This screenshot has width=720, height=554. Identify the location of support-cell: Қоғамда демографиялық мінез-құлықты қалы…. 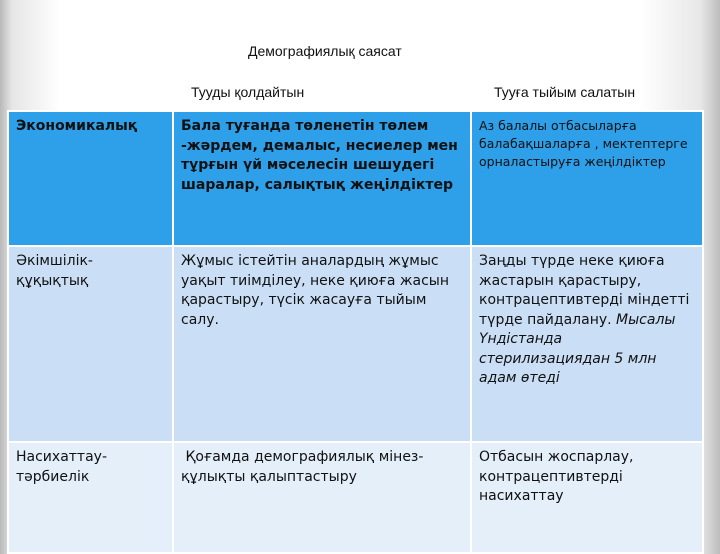
(322, 497).